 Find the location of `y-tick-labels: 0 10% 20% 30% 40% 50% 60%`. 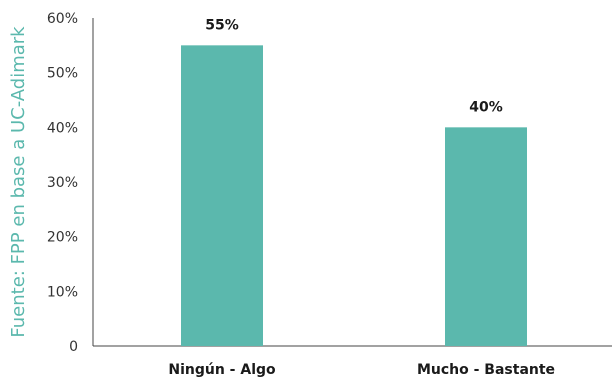

y-tick-labels: 0 10% 20% 30% 40% 50% 60% is located at coordinates (62, 183).